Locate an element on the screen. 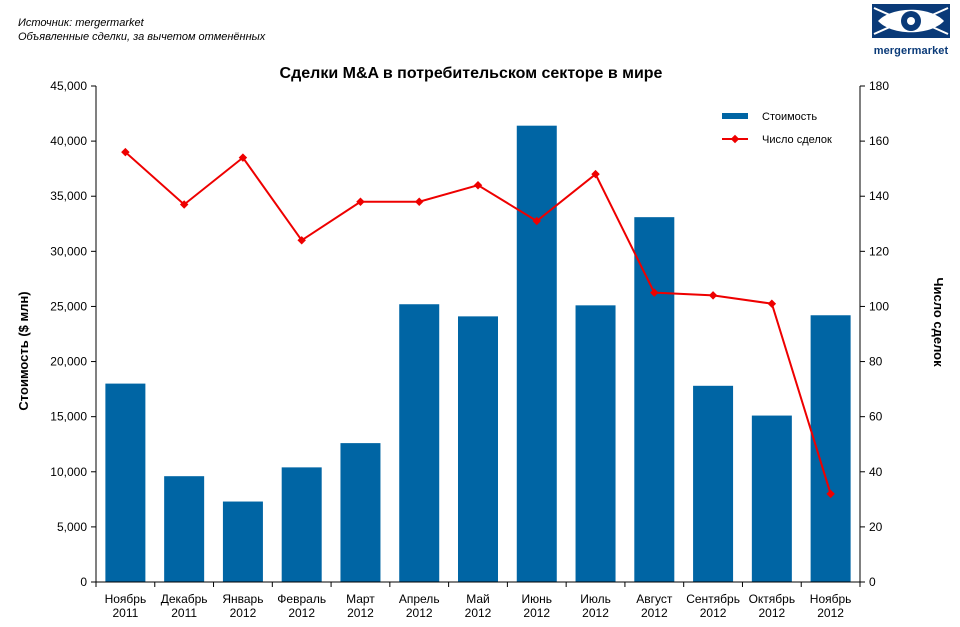 The image size is (960, 627). source-line: Источник: mergermarket is located at coordinates (81, 23).